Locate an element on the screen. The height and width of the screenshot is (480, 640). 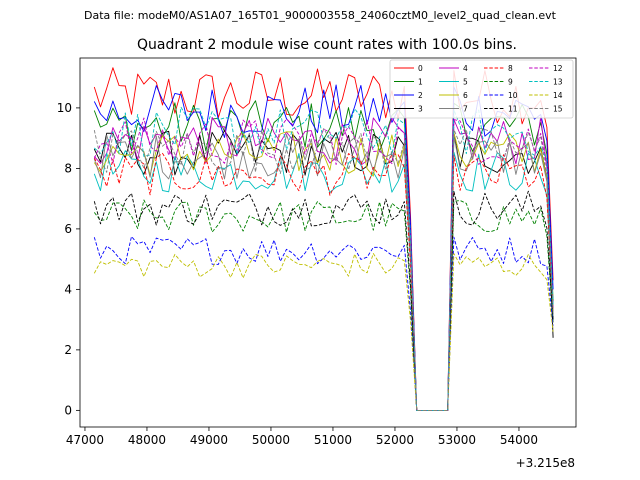
y-tick-label: 6 is located at coordinates (68, 229).